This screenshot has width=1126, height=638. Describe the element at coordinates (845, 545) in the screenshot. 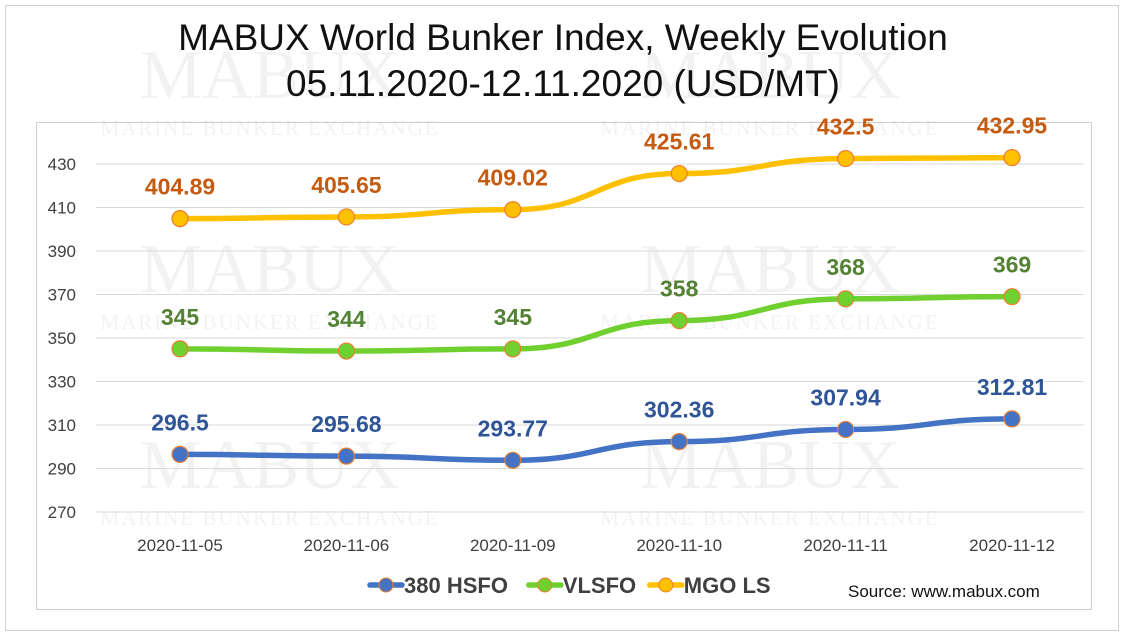

I see `x-tick-label: 2020-11-11` at that location.